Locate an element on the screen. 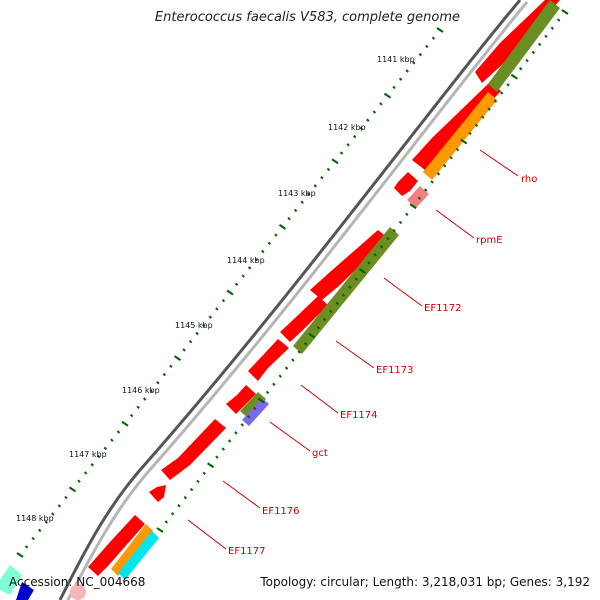 The image size is (600, 600). gene-label-EF1176: EF1176 is located at coordinates (281, 511).